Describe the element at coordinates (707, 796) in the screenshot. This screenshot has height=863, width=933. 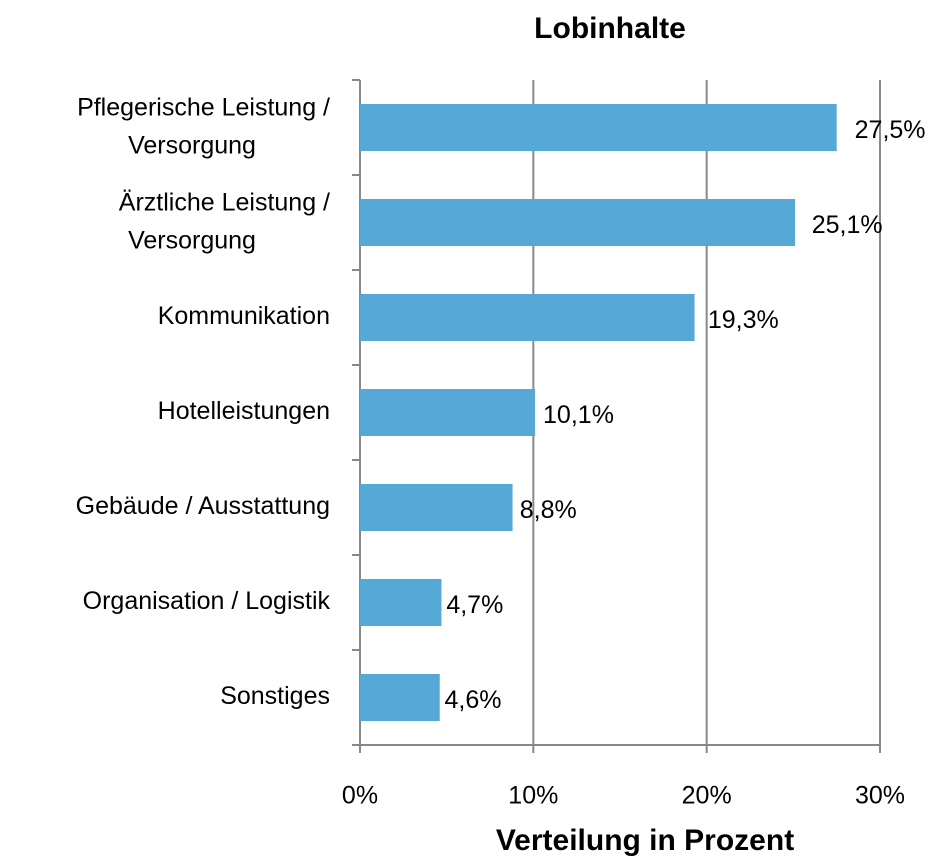
I see `x-tick-label: 20%` at that location.